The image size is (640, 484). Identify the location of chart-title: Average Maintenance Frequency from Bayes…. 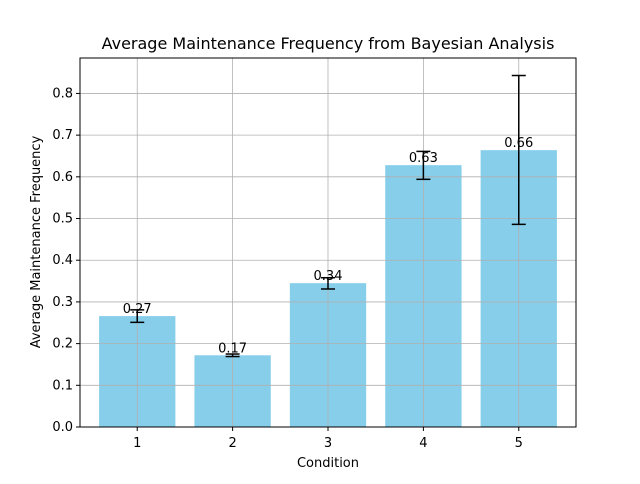
(328, 43).